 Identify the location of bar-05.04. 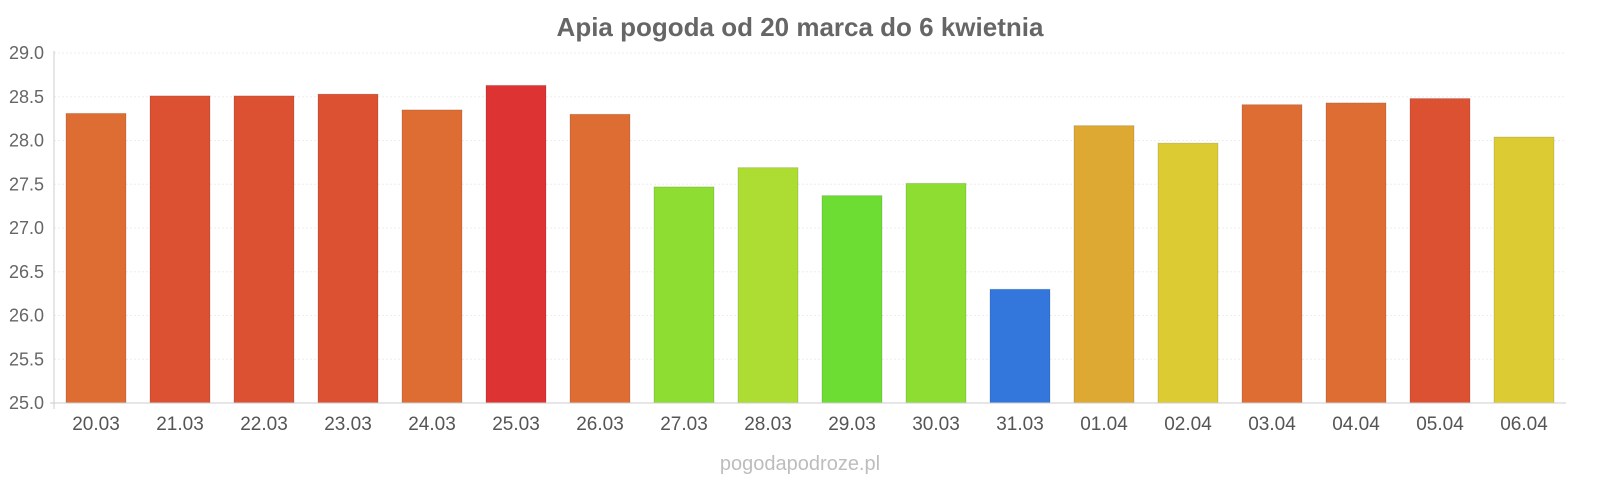
(1440, 251).